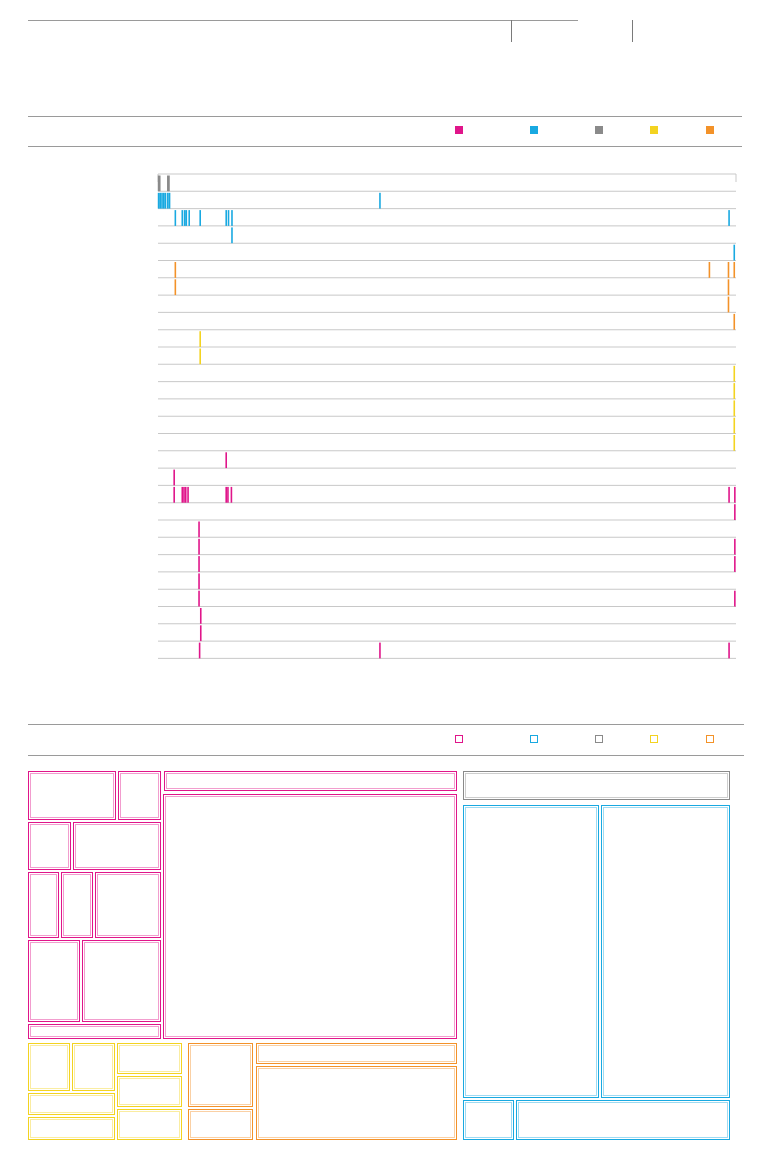  What do you see at coordinates (303, 20) in the screenshot?
I see `header-rule` at bounding box center [303, 20].